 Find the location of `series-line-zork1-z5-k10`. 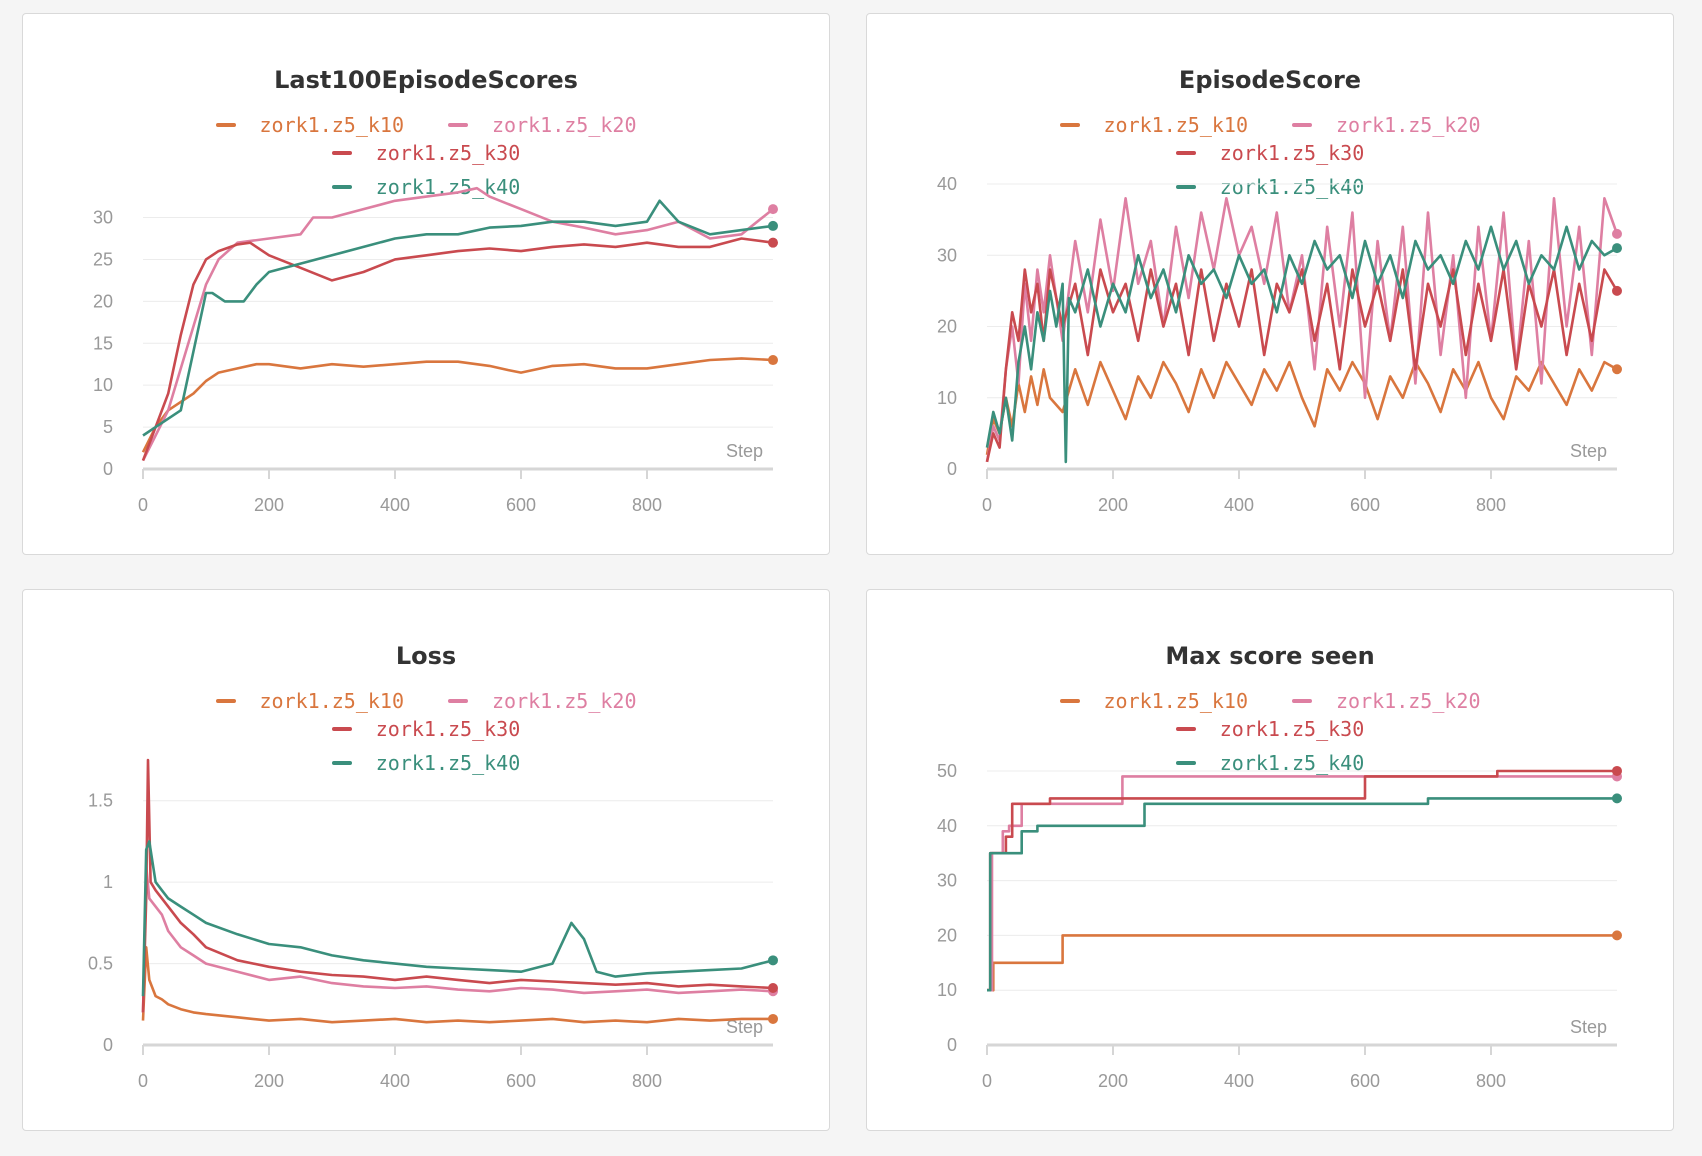

series-line-zork1-z5-k10 is located at coordinates (1301, 408).